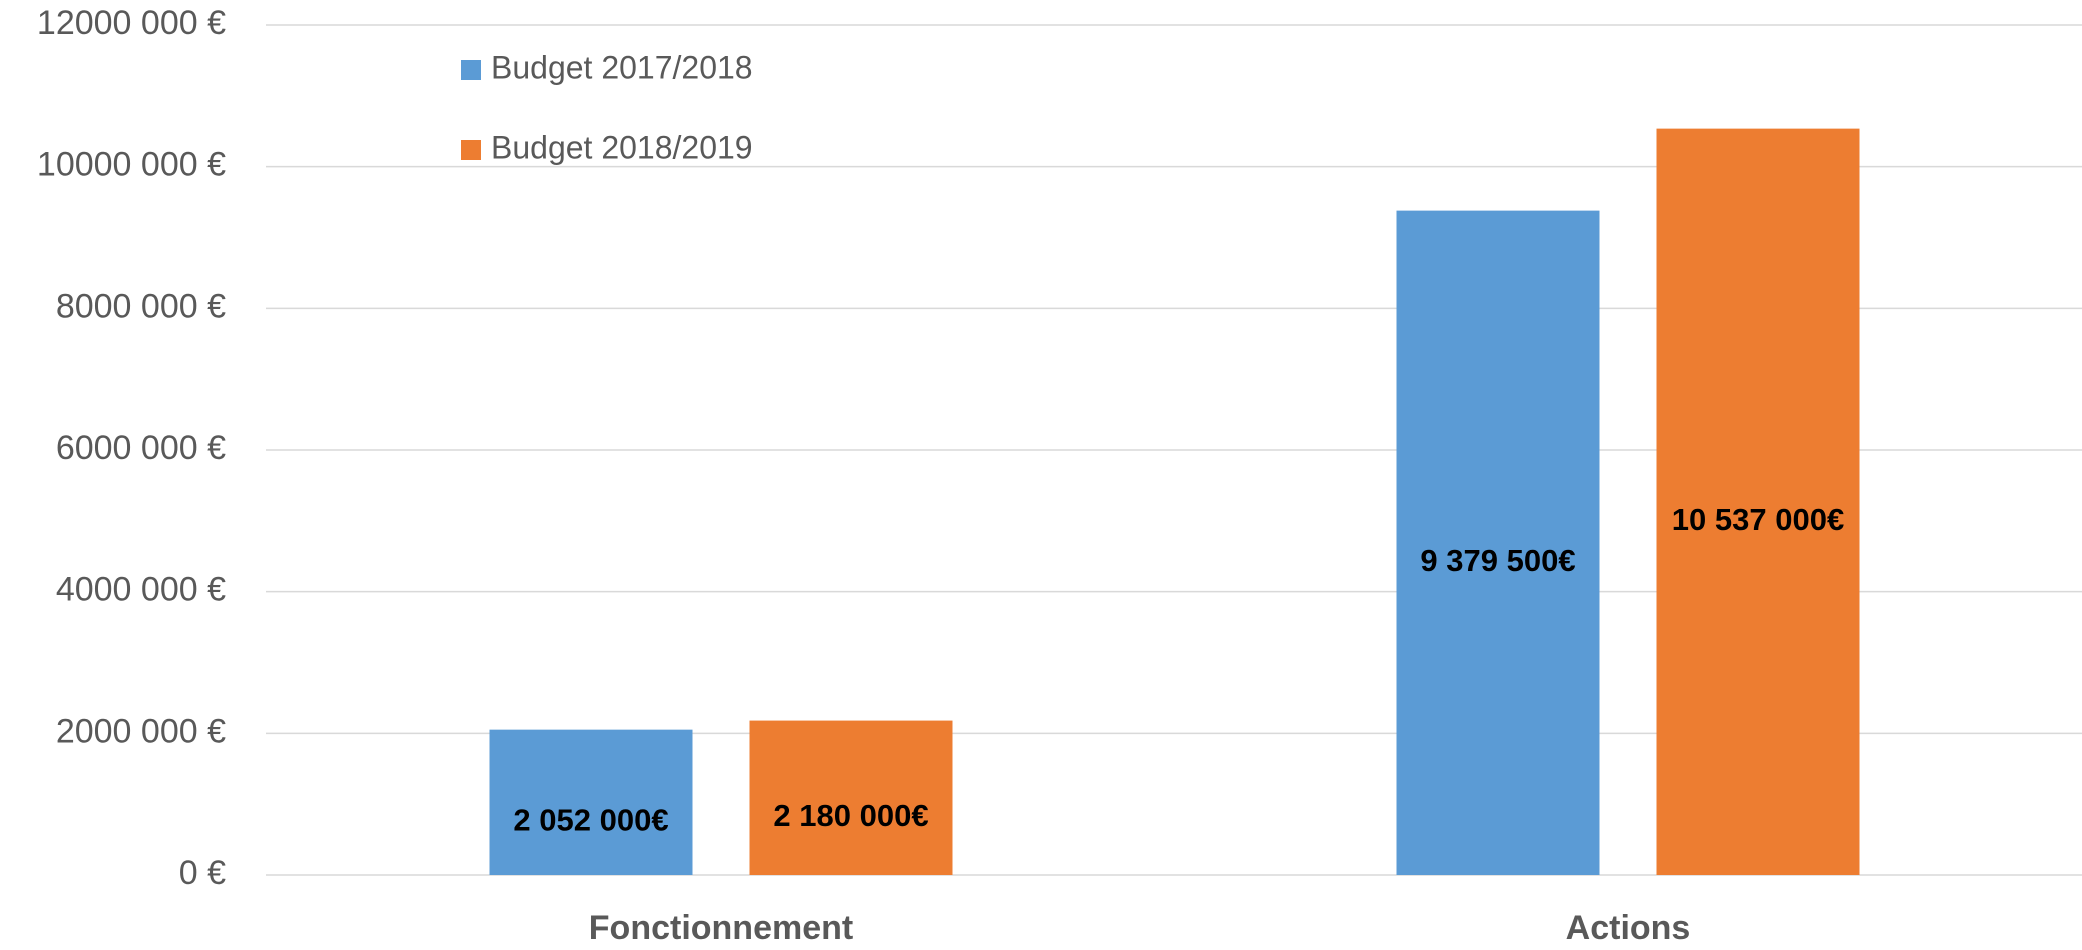  What do you see at coordinates (141, 448) in the screenshot?
I see `y-tick-label: 6000 000 €` at bounding box center [141, 448].